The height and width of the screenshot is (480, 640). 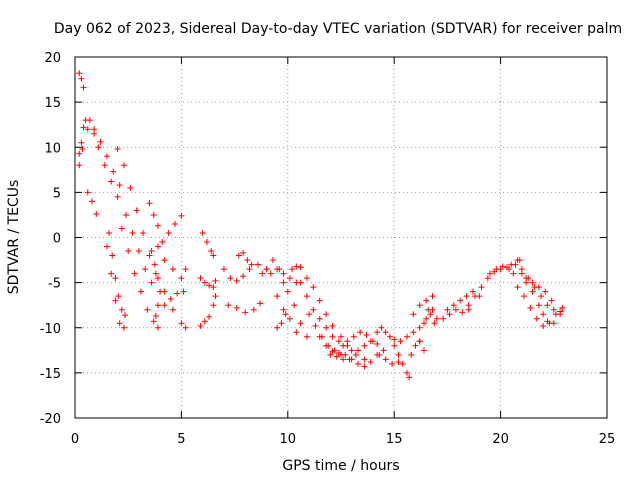 What do you see at coordinates (389, 359) in the screenshot?
I see `series-arc-aj` at bounding box center [389, 359].